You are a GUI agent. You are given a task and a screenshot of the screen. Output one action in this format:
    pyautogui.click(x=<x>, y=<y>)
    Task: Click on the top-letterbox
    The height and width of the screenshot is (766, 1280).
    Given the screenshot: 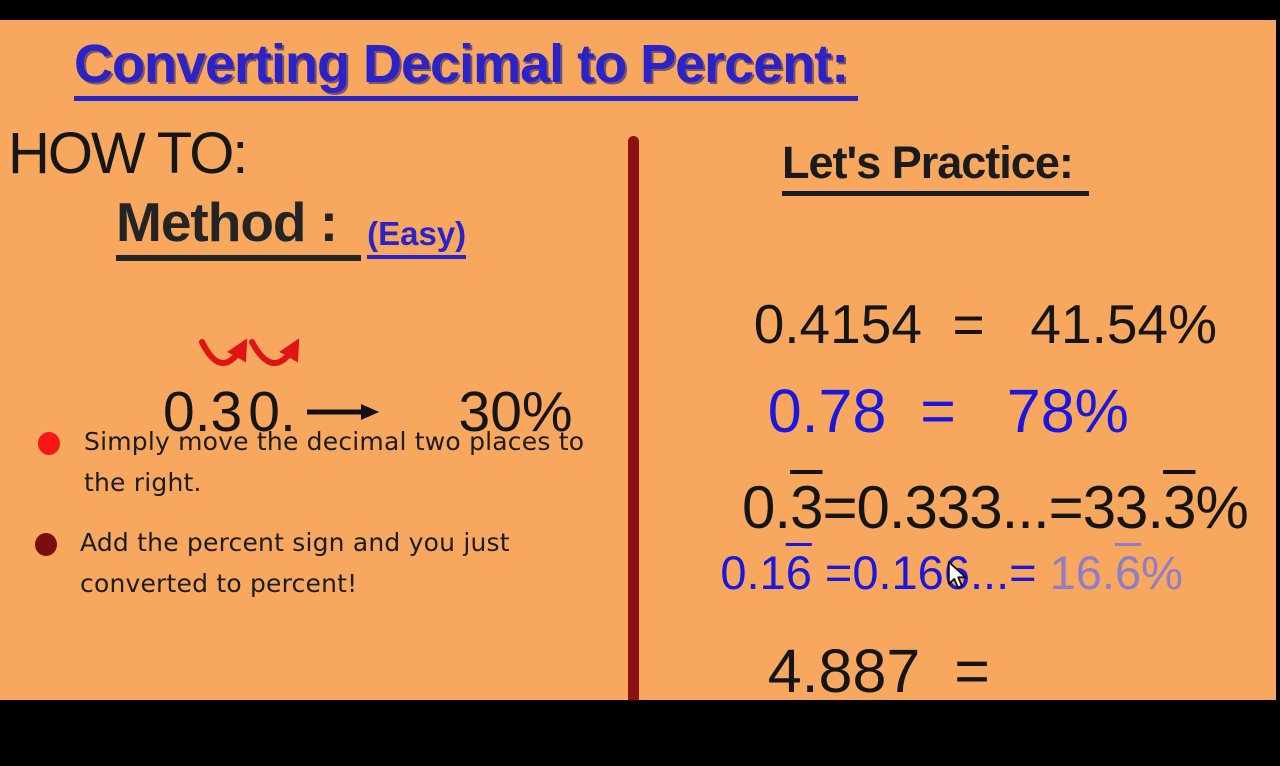 What is the action you would take?
    pyautogui.click(x=640, y=10)
    